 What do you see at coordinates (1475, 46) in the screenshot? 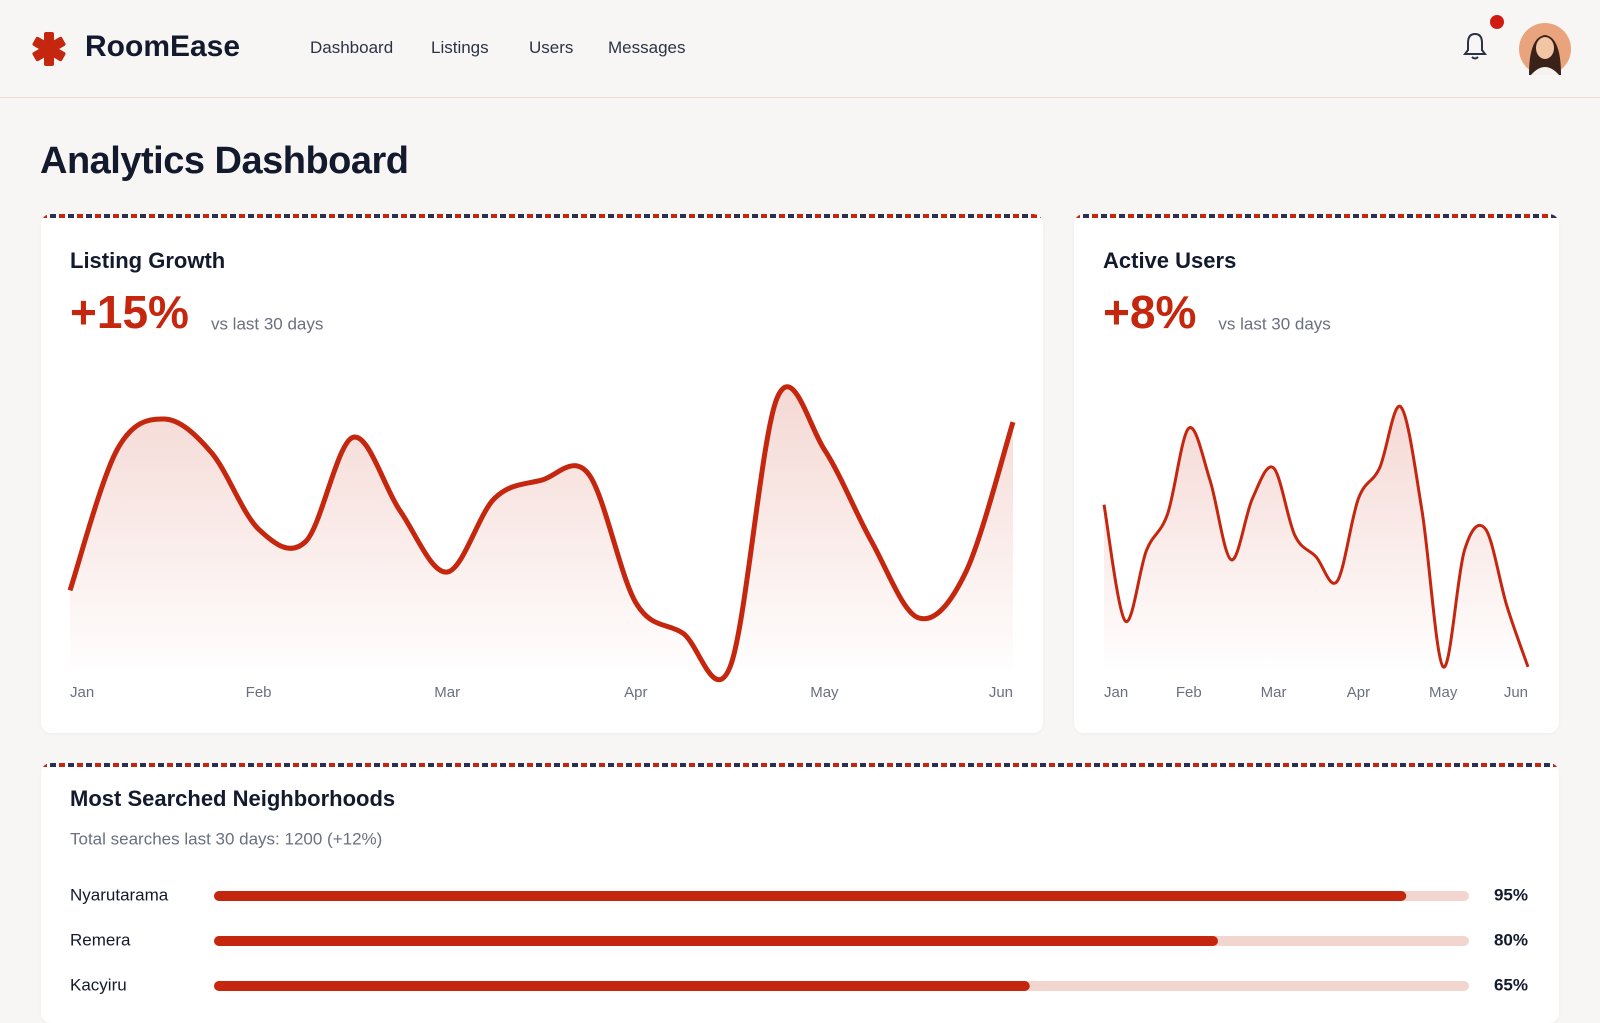
I see `notification-bell` at bounding box center [1475, 46].